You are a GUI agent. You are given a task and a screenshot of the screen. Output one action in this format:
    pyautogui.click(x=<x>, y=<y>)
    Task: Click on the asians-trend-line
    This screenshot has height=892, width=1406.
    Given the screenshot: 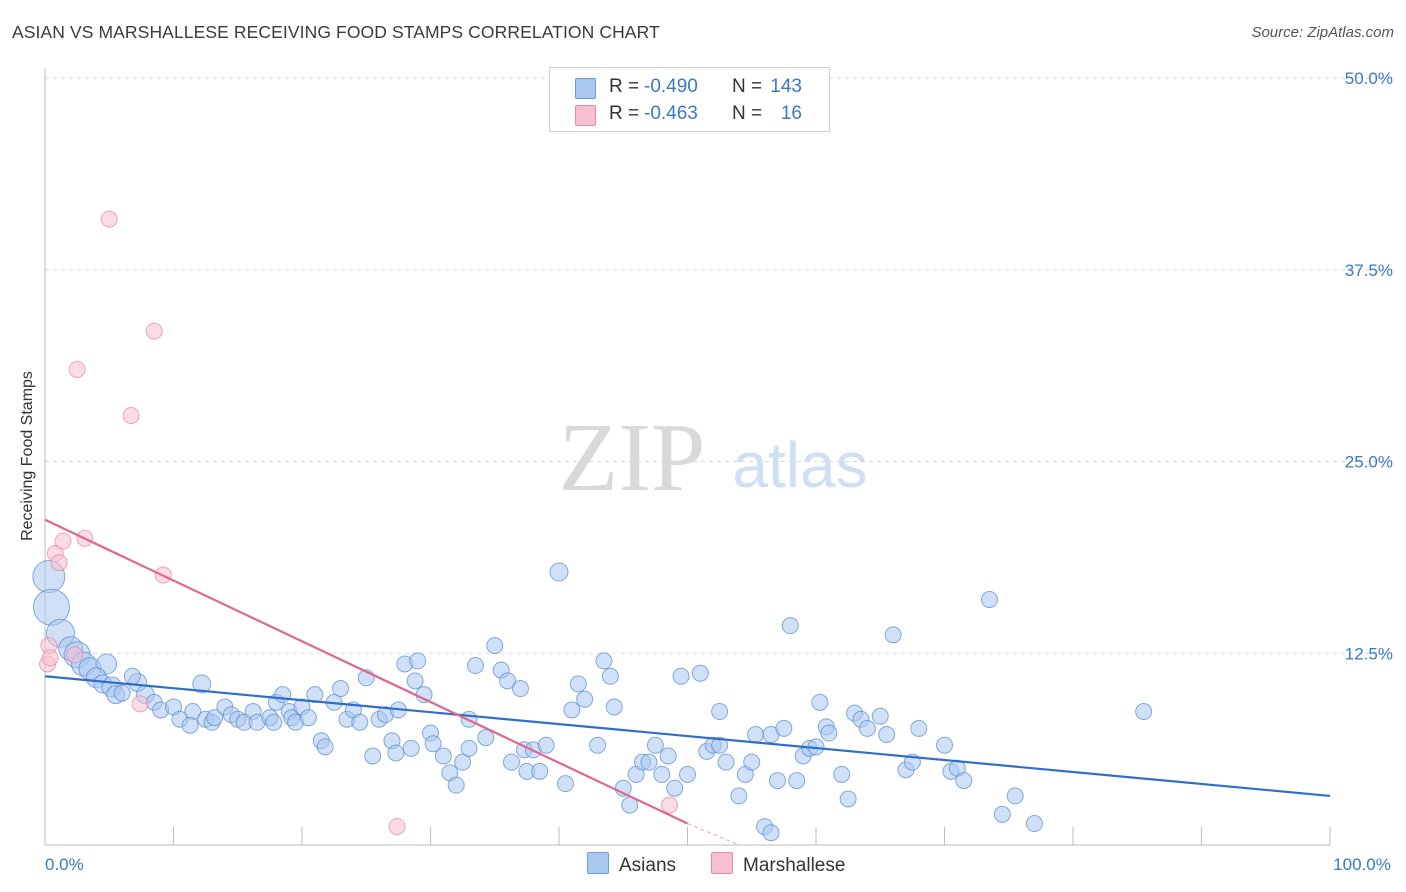 What is the action you would take?
    pyautogui.click(x=687, y=736)
    